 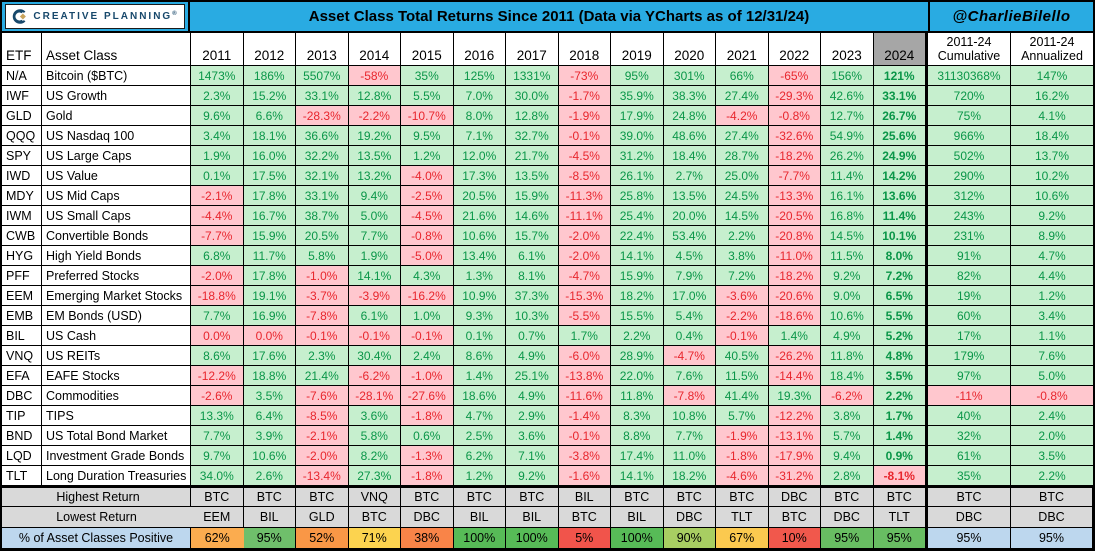 What do you see at coordinates (968, 276) in the screenshot?
I see `cumulative-cell-PFF: 82%` at bounding box center [968, 276].